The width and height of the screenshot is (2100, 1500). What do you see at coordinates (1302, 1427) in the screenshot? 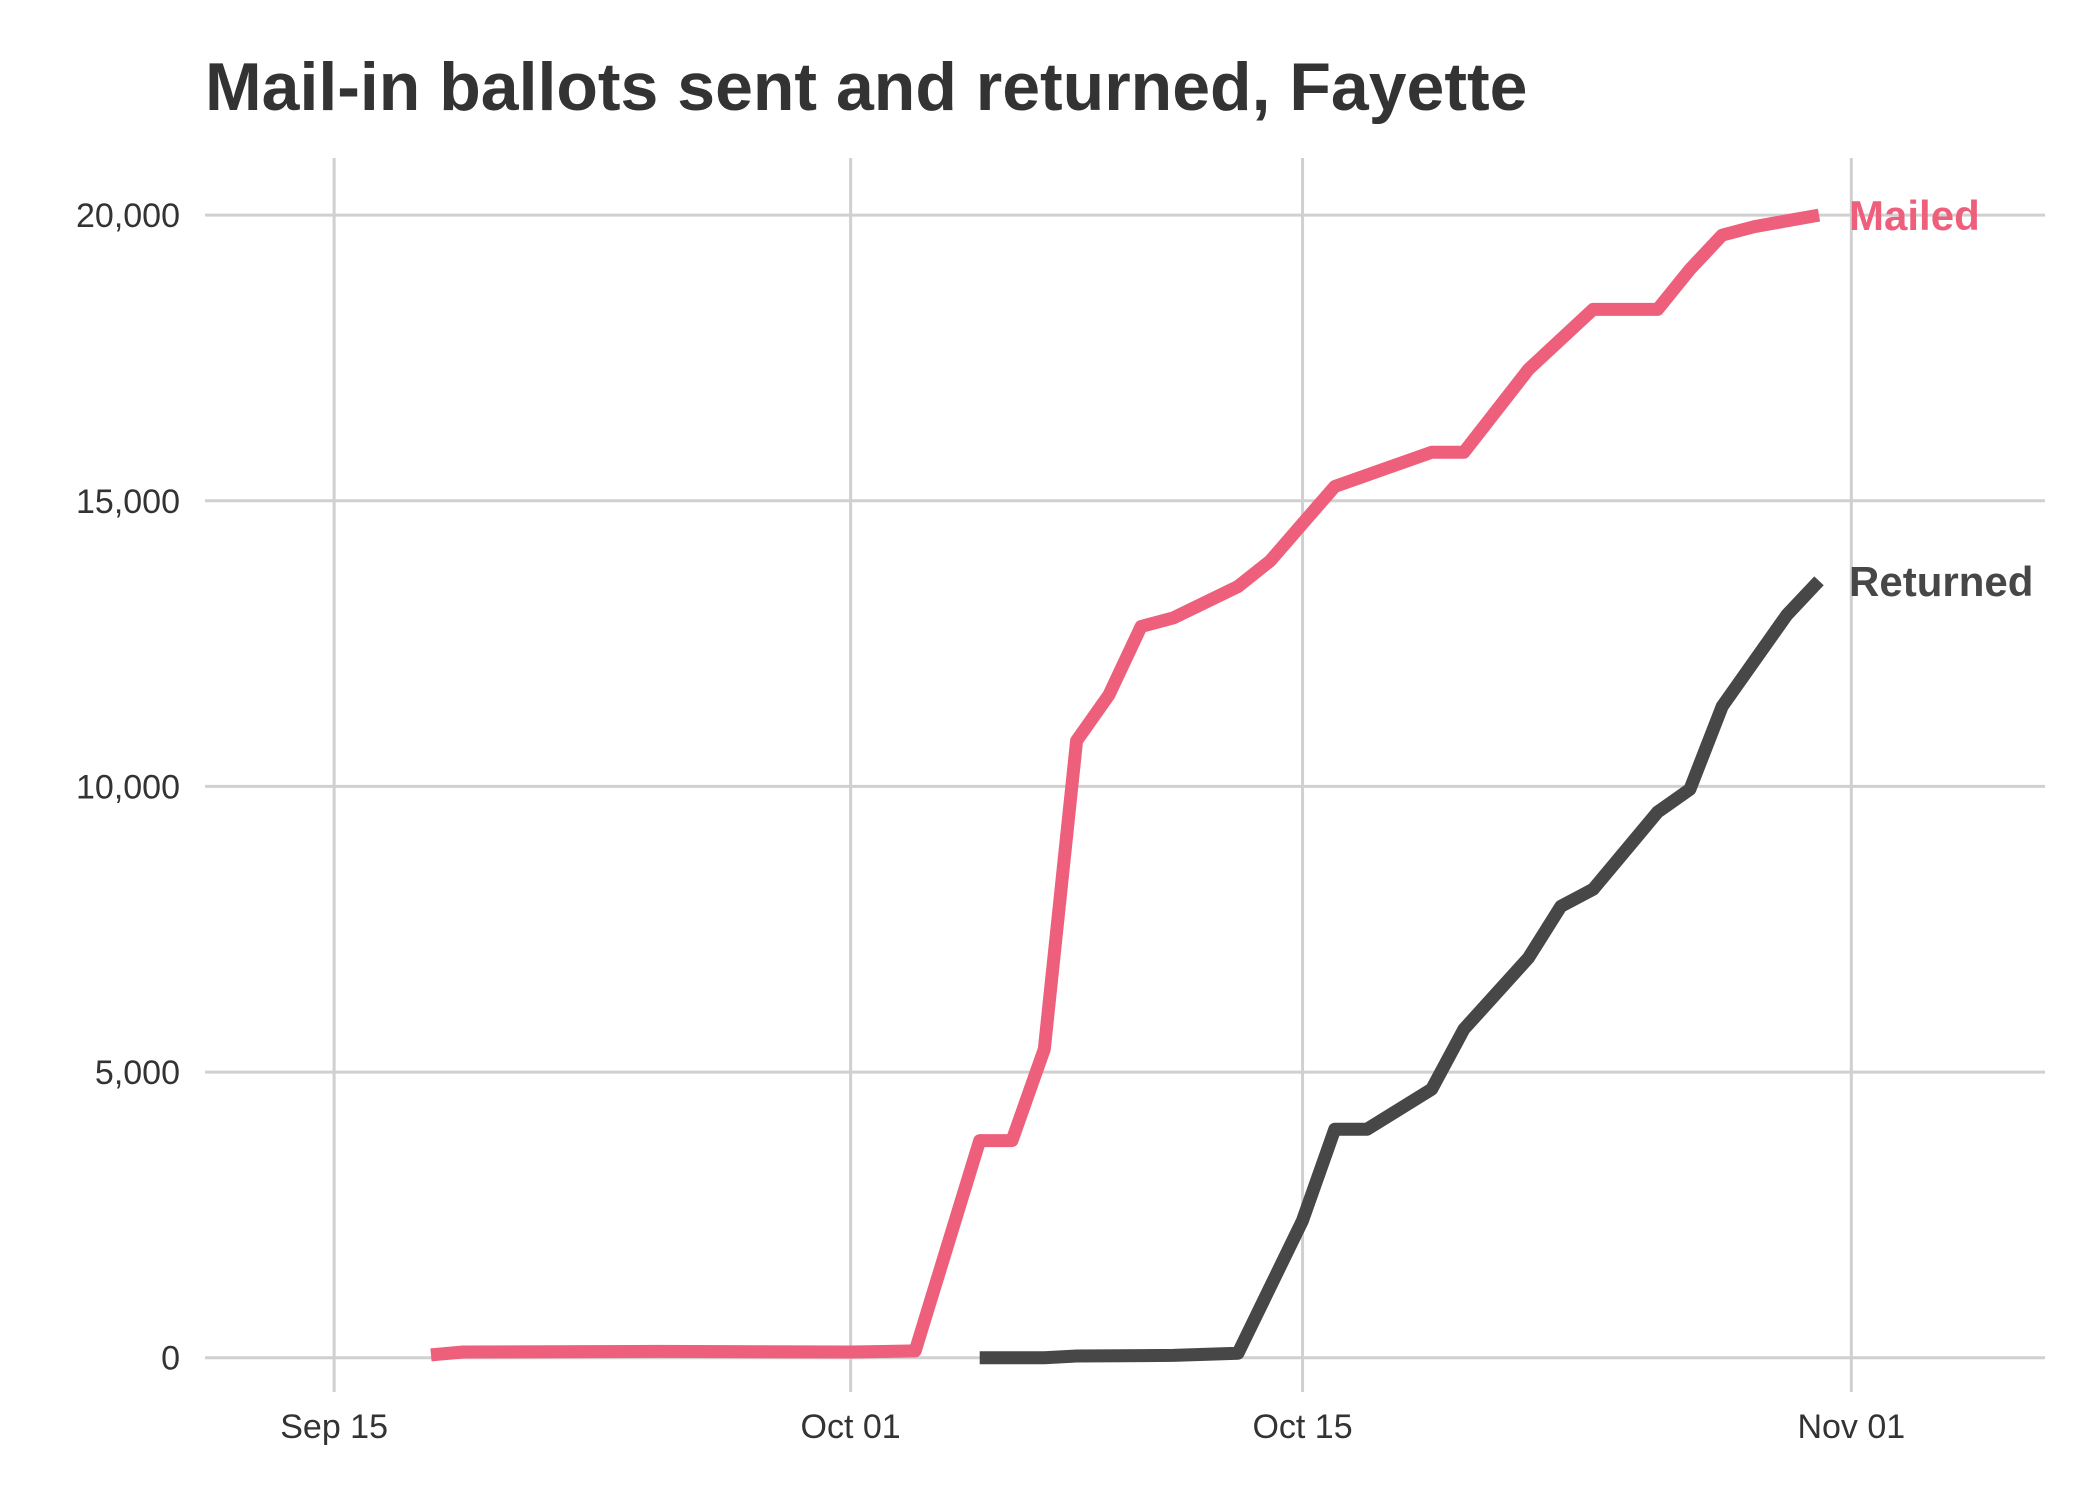
I see `x-tick-label: Oct 15` at bounding box center [1302, 1427].